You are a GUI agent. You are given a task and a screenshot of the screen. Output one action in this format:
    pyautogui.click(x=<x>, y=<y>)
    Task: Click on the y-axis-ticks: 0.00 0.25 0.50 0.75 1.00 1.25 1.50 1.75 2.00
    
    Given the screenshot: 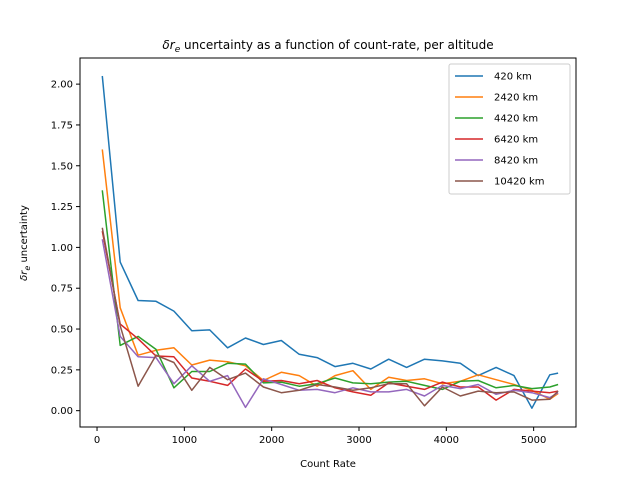 What is the action you would take?
    pyautogui.click(x=65, y=248)
    